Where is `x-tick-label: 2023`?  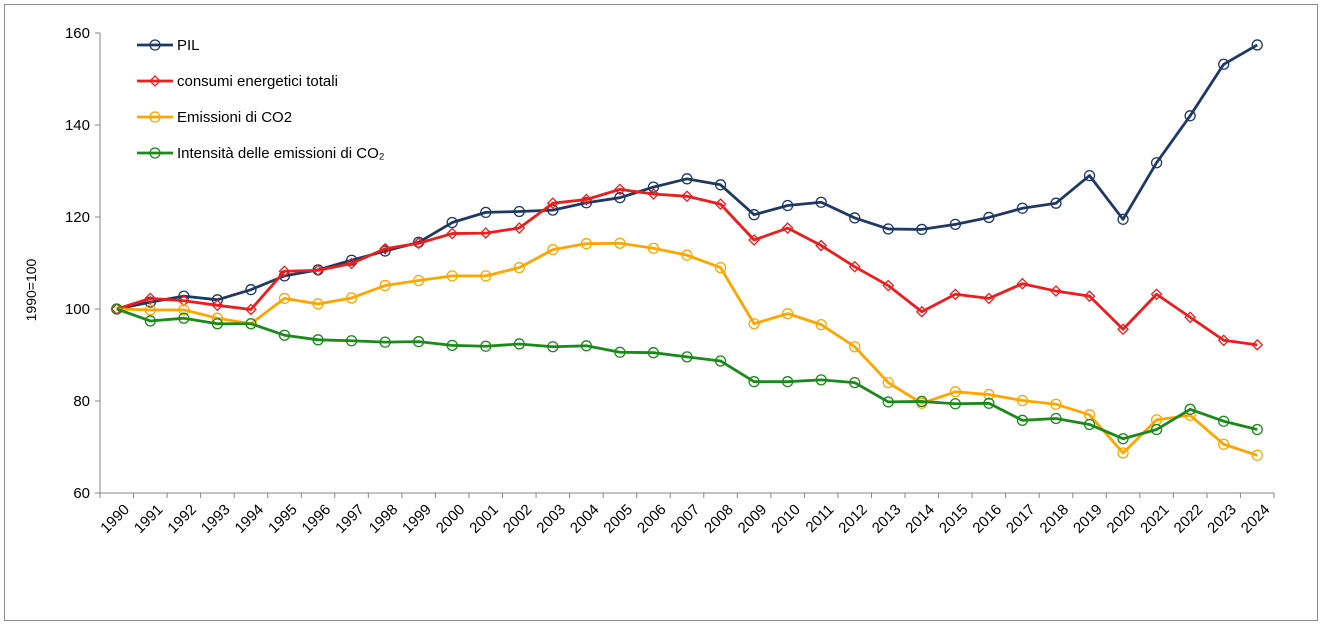
x-tick-label: 2023 is located at coordinates (1222, 519).